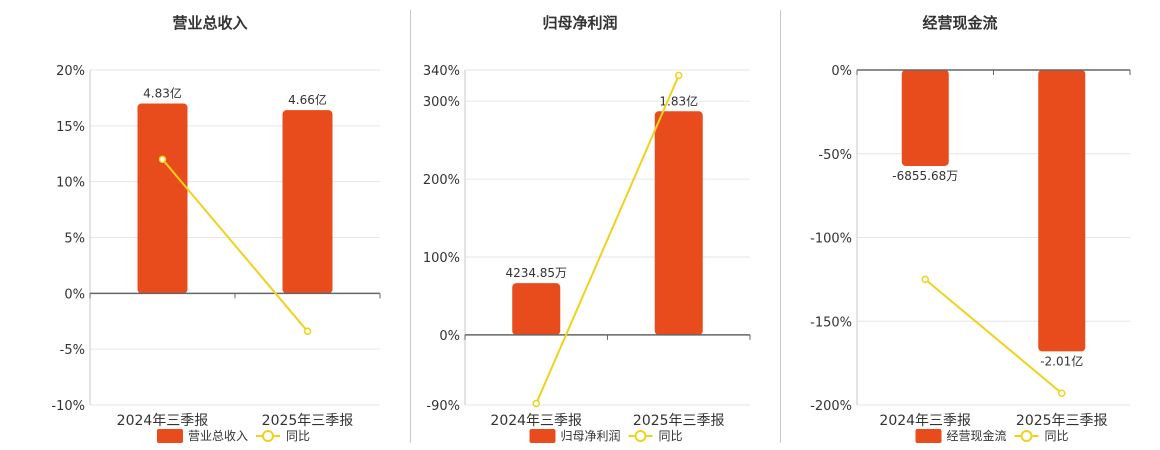  Describe the element at coordinates (70, 71) in the screenshot. I see `y-tick-label: 20%` at that location.